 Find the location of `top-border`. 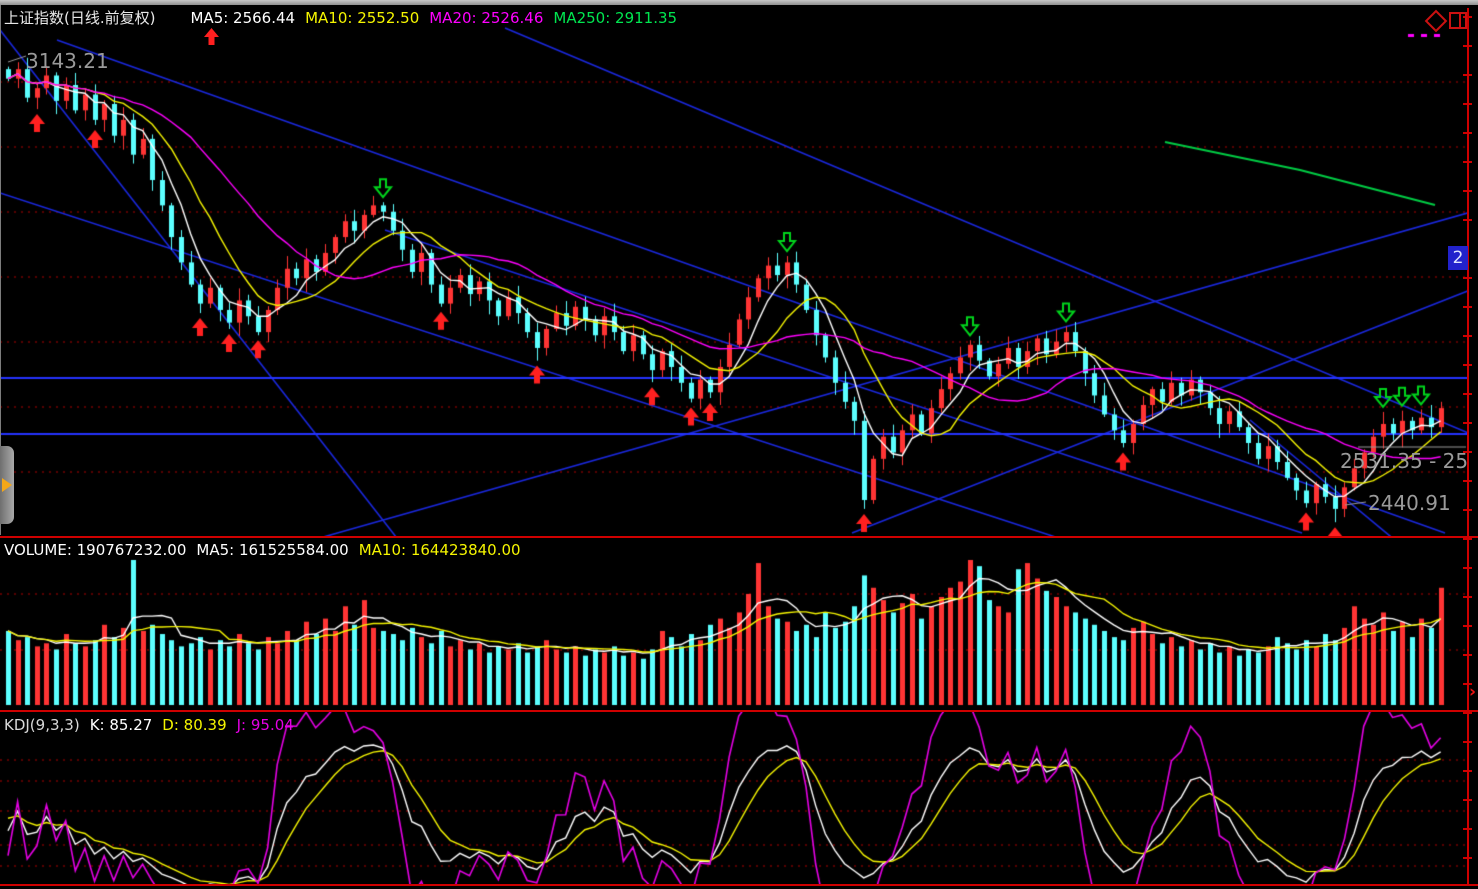

top-border is located at coordinates (739, 2).